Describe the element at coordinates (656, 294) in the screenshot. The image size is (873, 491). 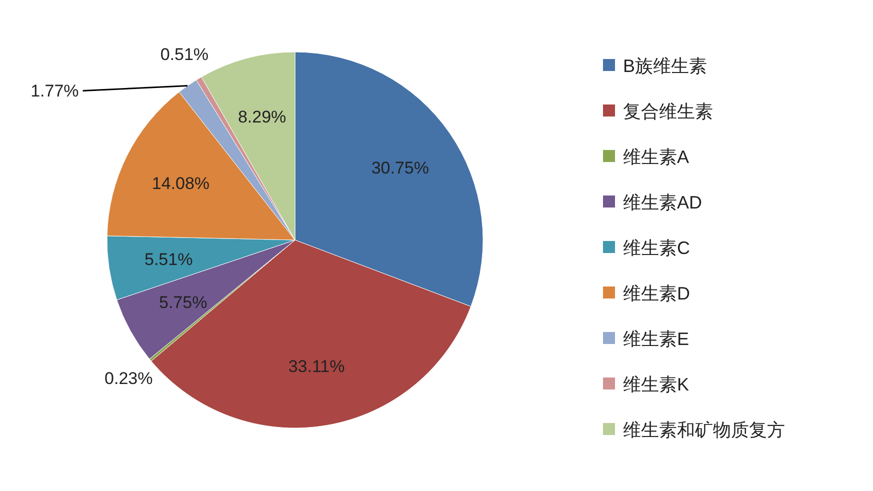
I see `legend-label: 维生素D` at that location.